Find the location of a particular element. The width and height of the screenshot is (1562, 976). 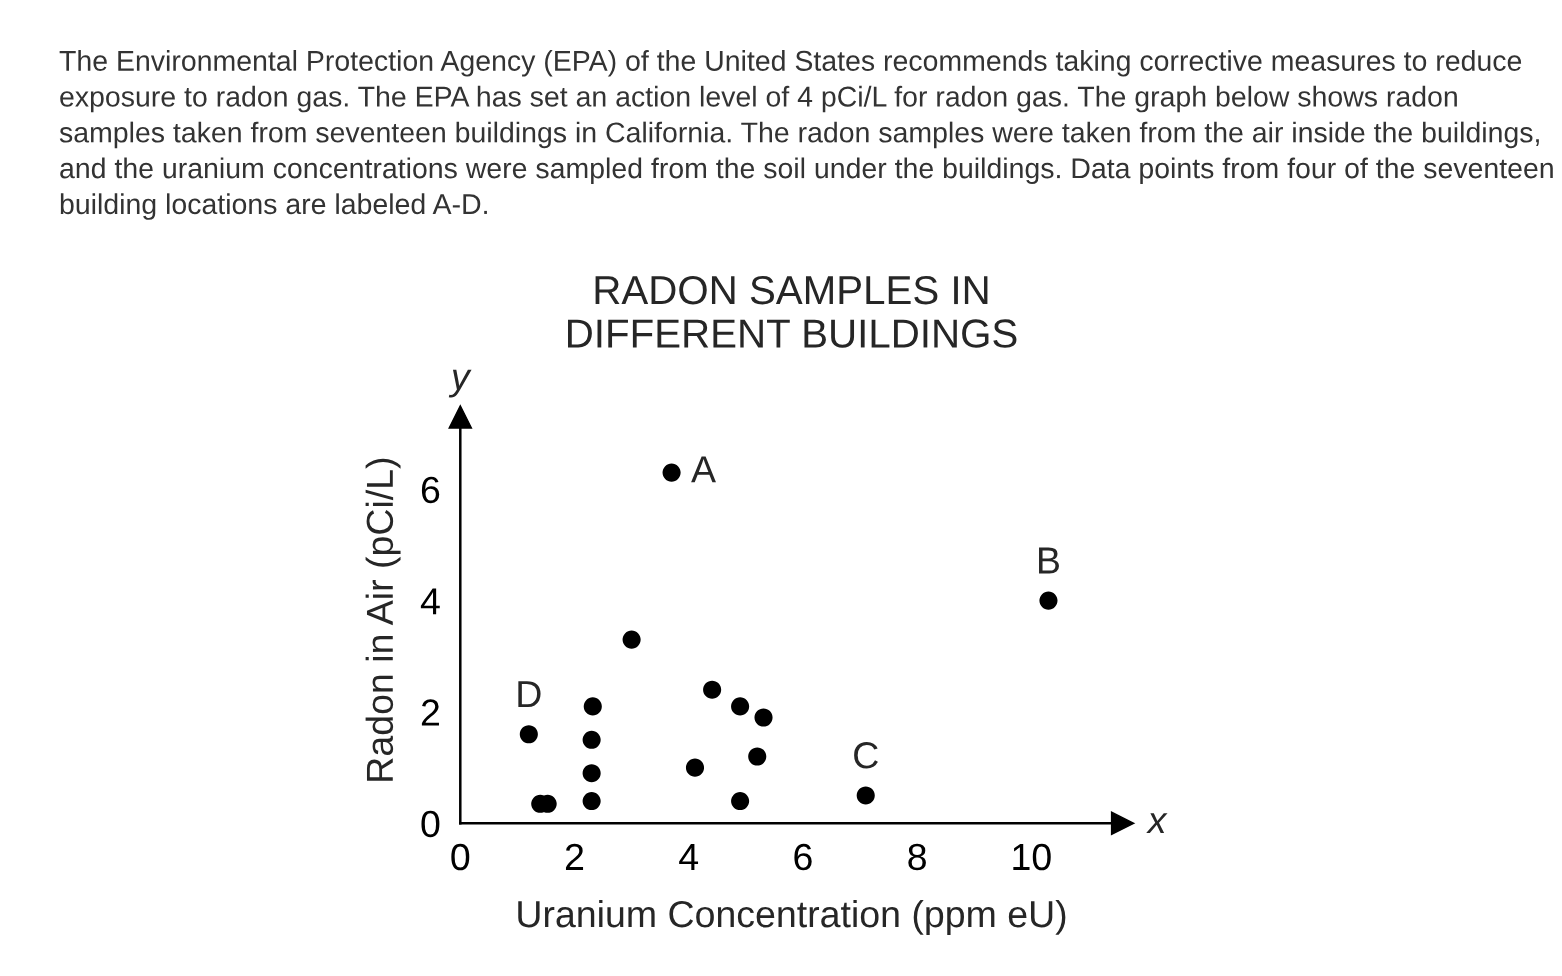

x-tick-label: 4 is located at coordinates (689, 857).